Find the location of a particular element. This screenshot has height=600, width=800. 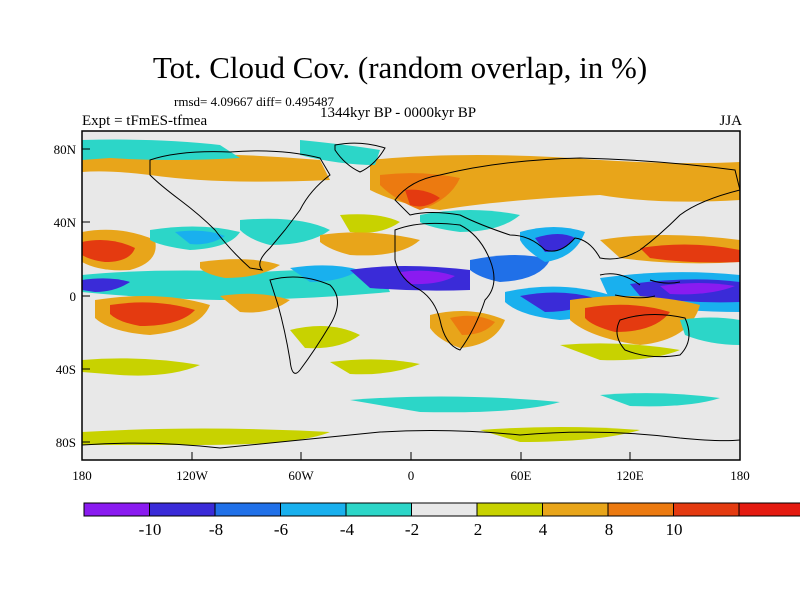

coastline-australia is located at coordinates (653, 335).